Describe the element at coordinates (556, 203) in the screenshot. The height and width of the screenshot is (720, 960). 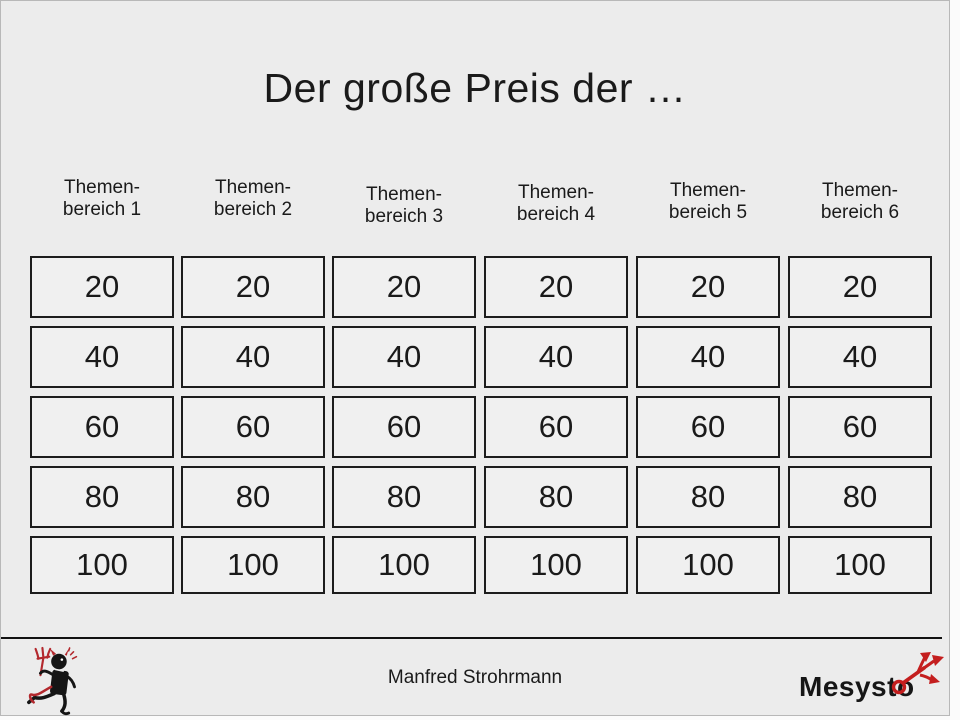
I see `column-header-4: Themen- bereich 4` at that location.